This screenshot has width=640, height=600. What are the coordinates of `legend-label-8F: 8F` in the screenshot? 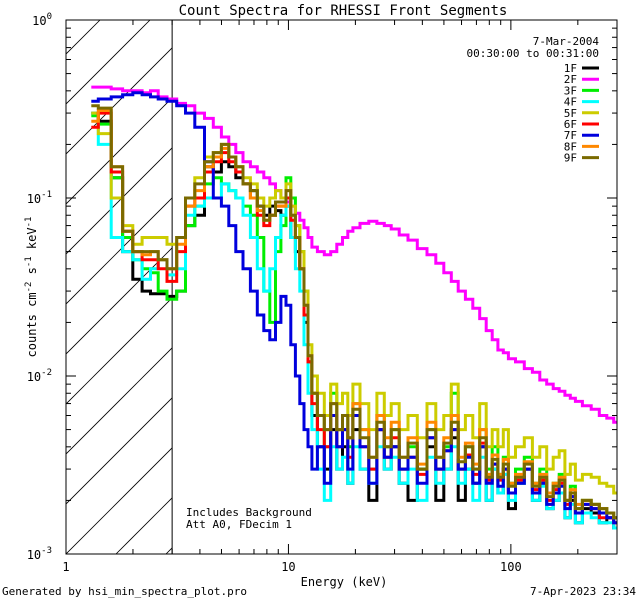 It's located at (570, 146).